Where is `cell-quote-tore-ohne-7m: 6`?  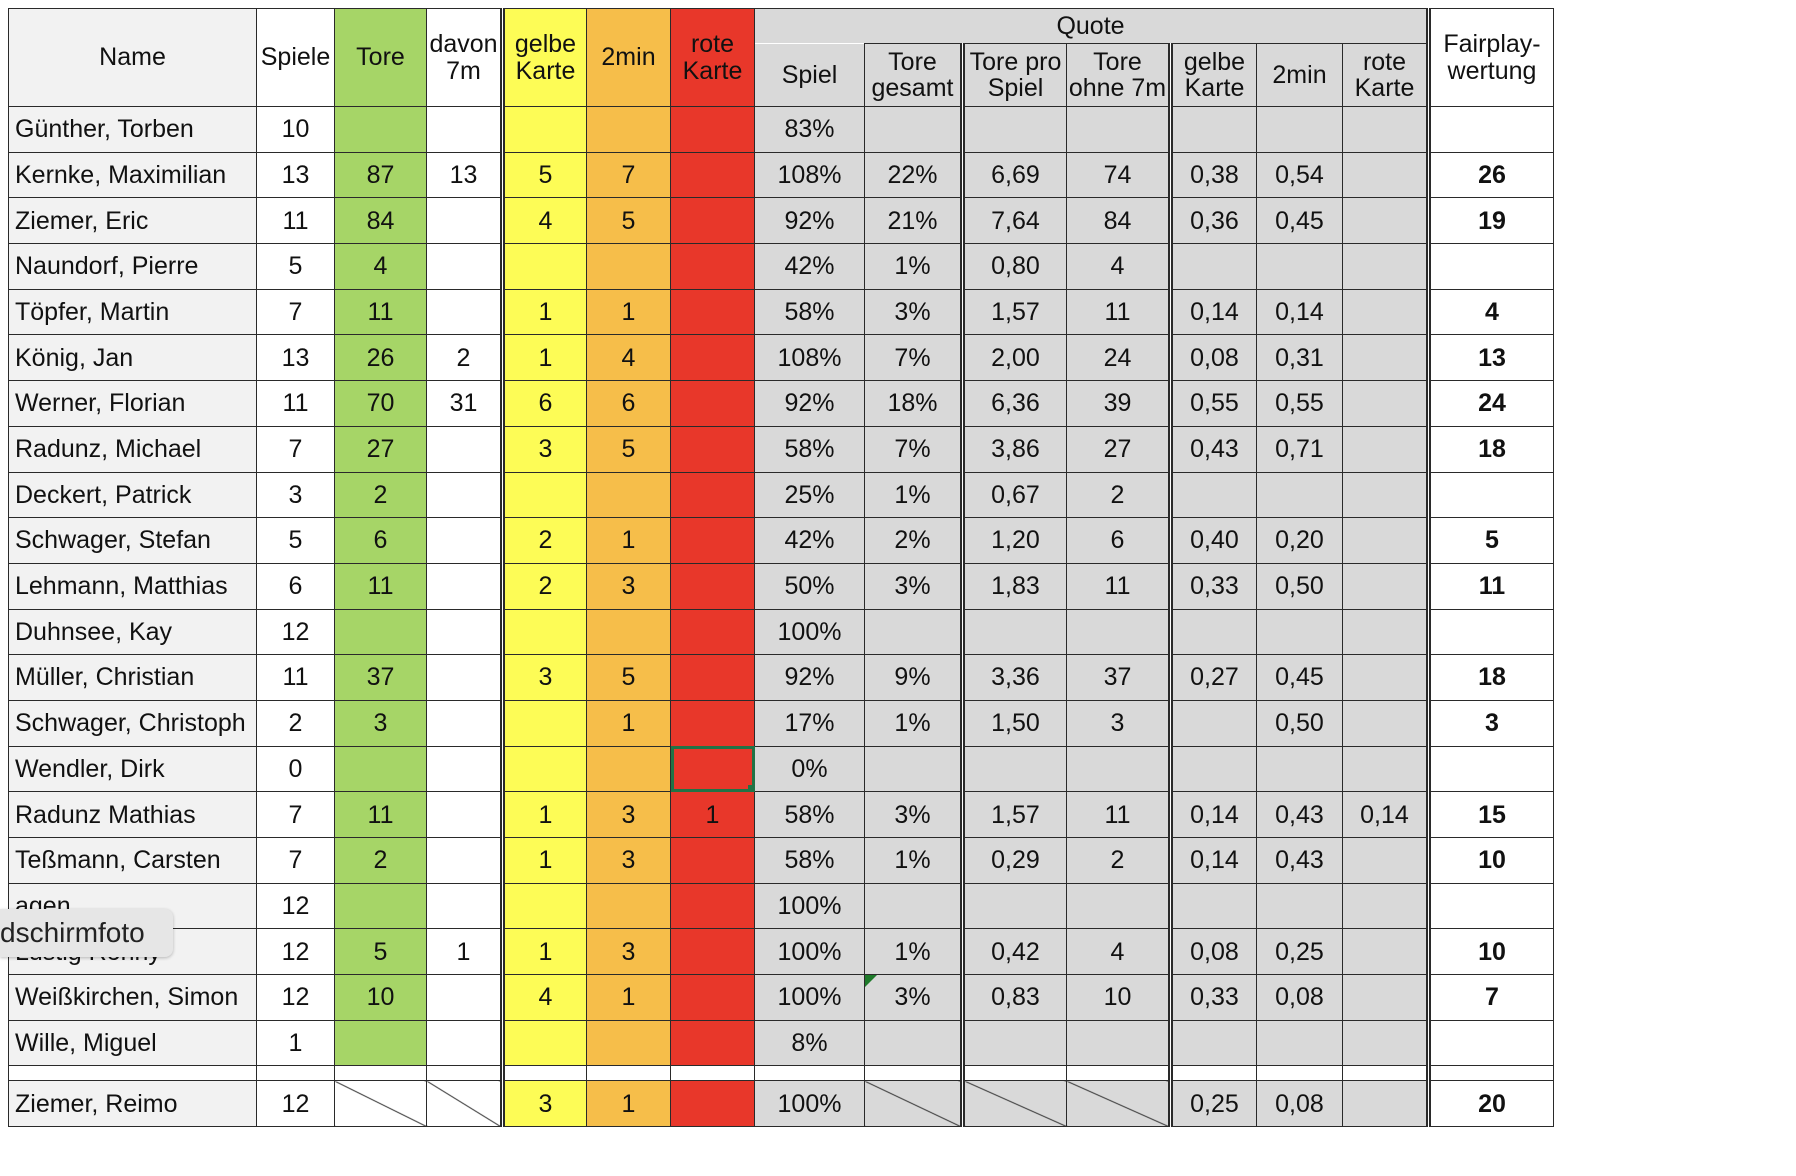
cell-quote-tore-ohne-7m: 6 is located at coordinates (1118, 540).